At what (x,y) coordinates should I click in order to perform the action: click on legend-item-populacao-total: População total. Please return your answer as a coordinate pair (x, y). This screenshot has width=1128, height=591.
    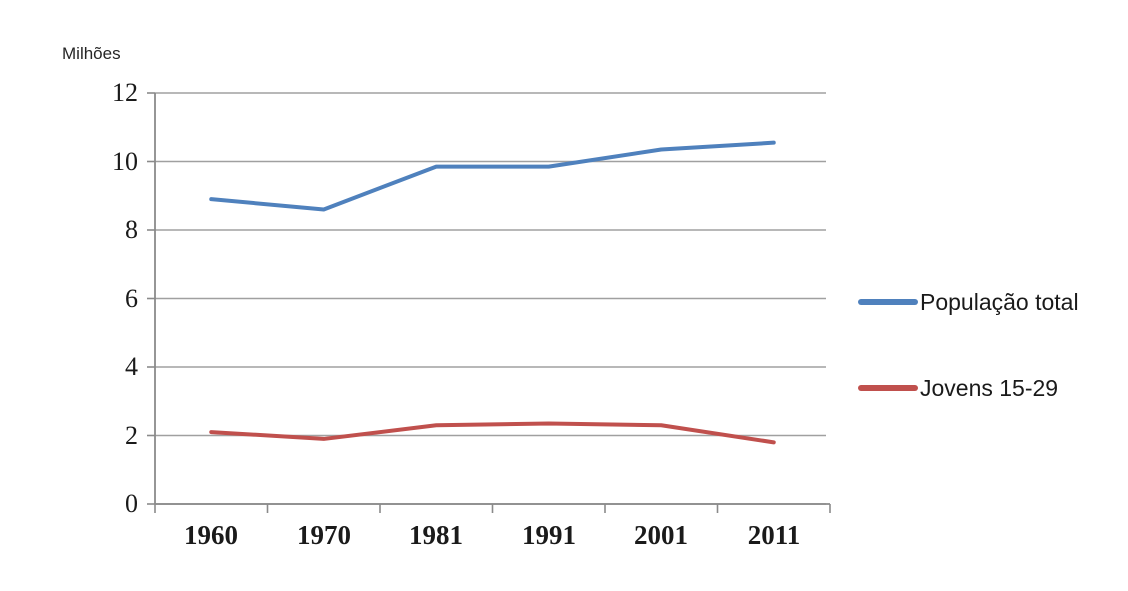
    Looking at the image, I should click on (968, 302).